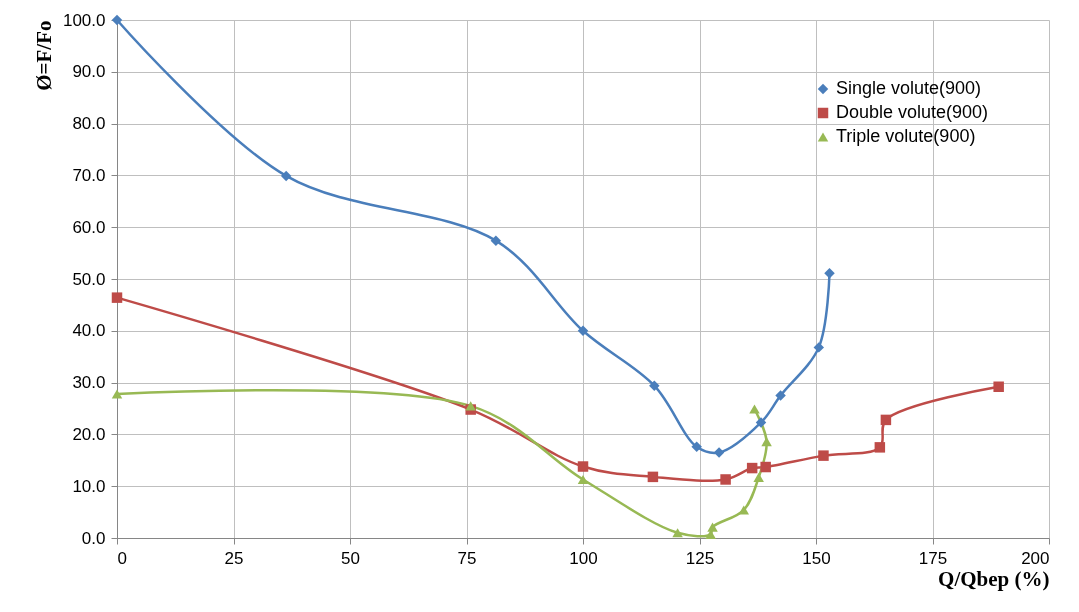  Describe the element at coordinates (89, 434) in the screenshot. I see `y-tick-label: 20.0` at that location.